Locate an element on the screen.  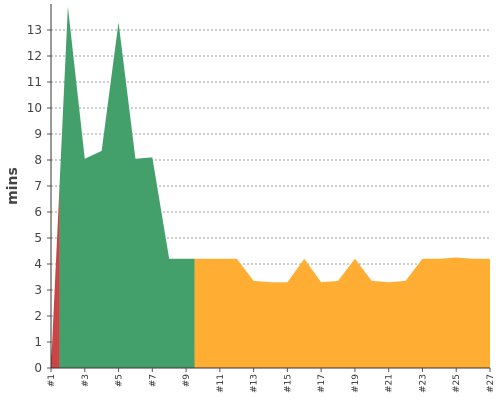
x-tick-label: #25 is located at coordinates (457, 383).